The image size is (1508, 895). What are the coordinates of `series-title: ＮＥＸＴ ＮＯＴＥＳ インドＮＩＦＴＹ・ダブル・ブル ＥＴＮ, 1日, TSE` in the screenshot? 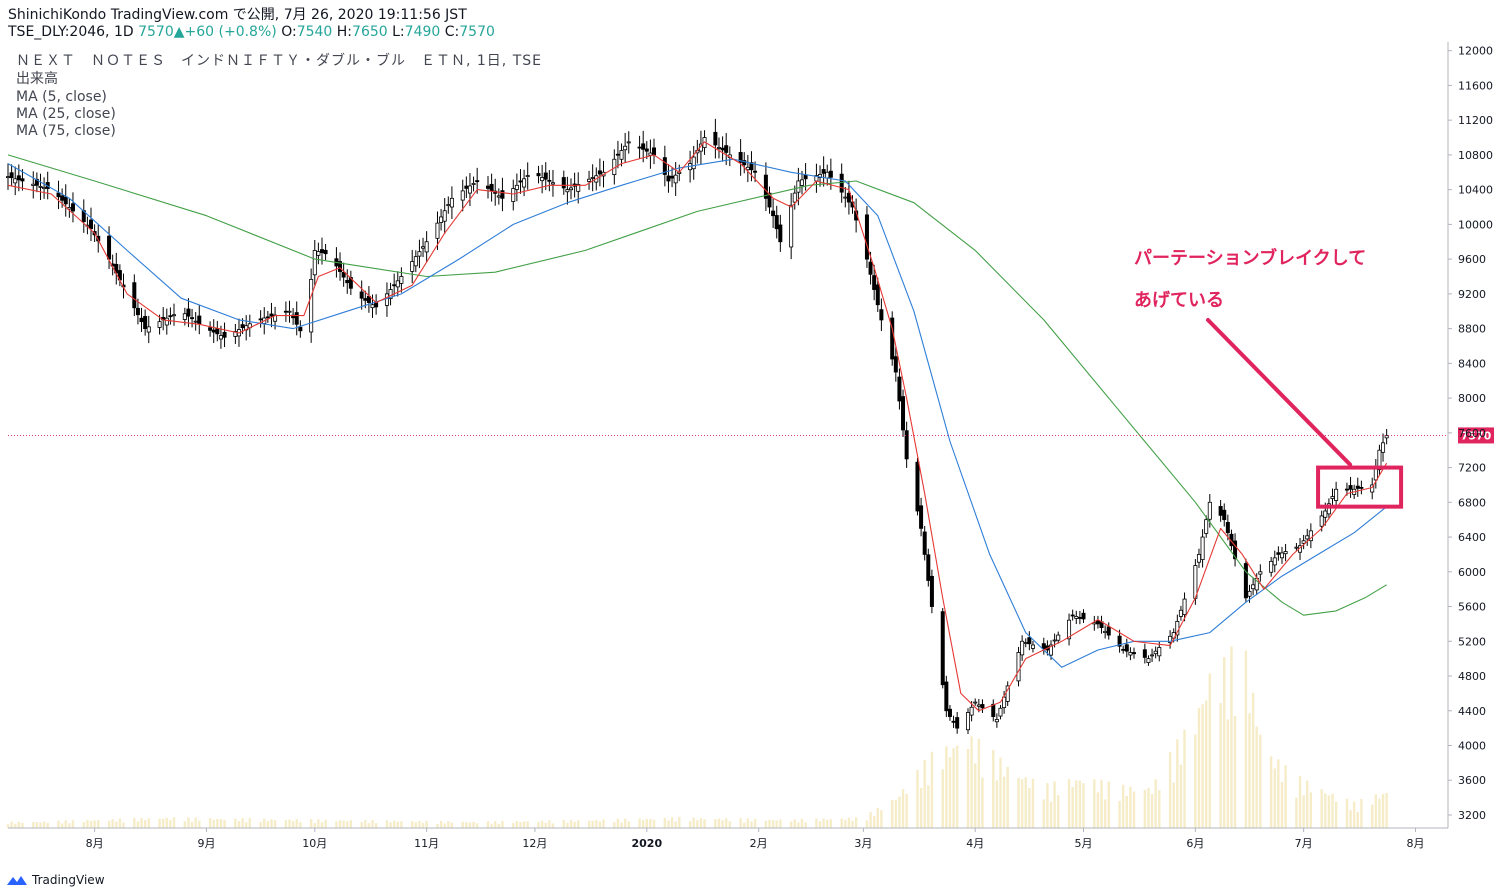 It's located at (279, 61).